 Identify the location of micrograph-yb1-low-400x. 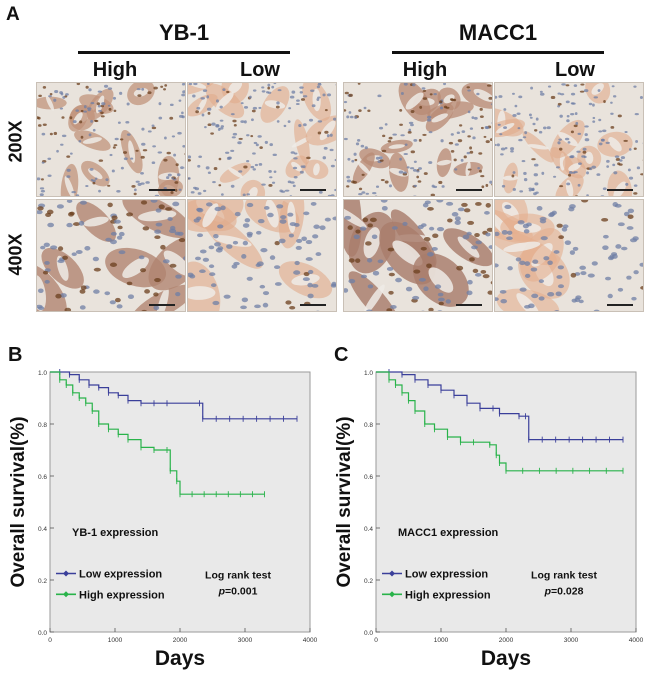
(262, 255).